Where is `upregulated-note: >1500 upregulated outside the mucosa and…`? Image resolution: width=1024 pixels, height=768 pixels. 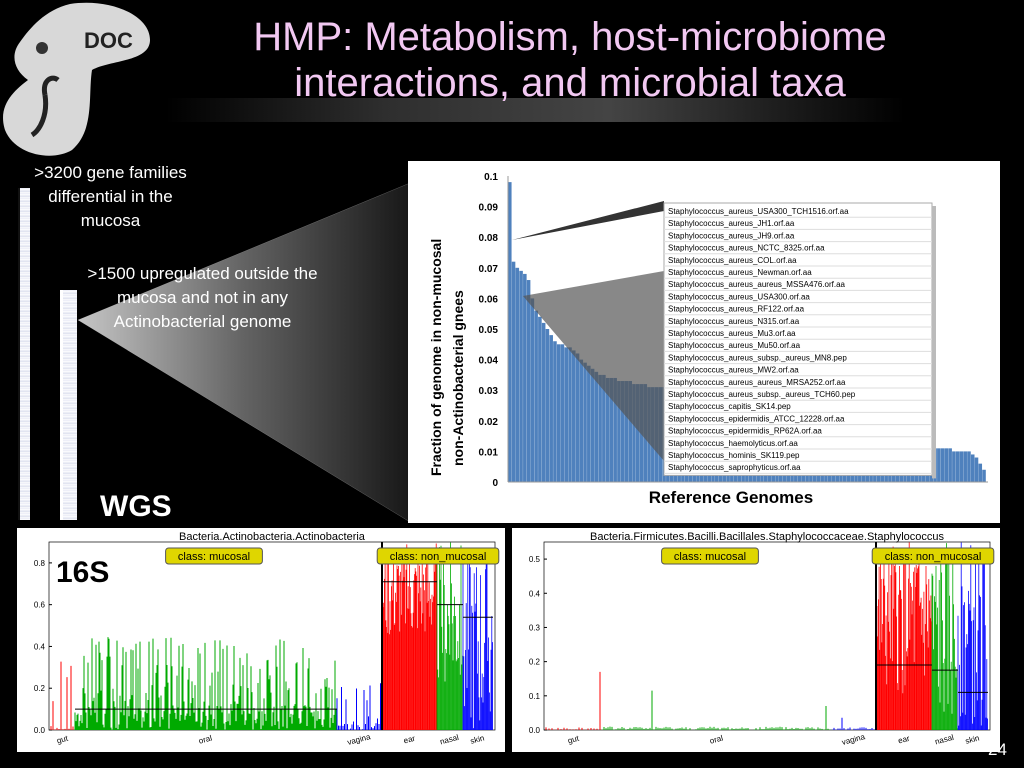
upregulated-note: >1500 upregulated outside the mucosa and… is located at coordinates (202, 297).